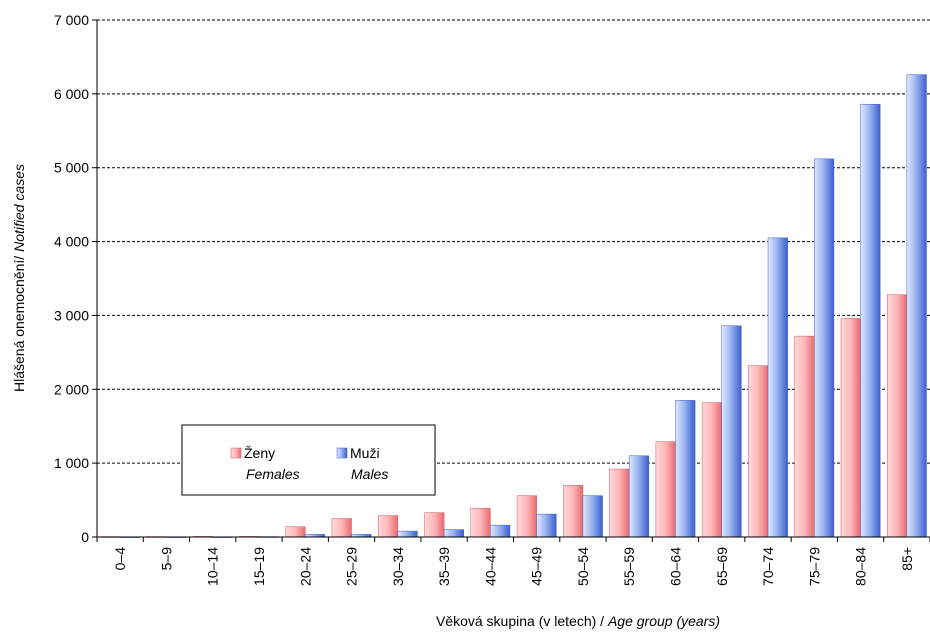  Describe the element at coordinates (166, 559) in the screenshot. I see `x-tick-label: 5–9` at that location.